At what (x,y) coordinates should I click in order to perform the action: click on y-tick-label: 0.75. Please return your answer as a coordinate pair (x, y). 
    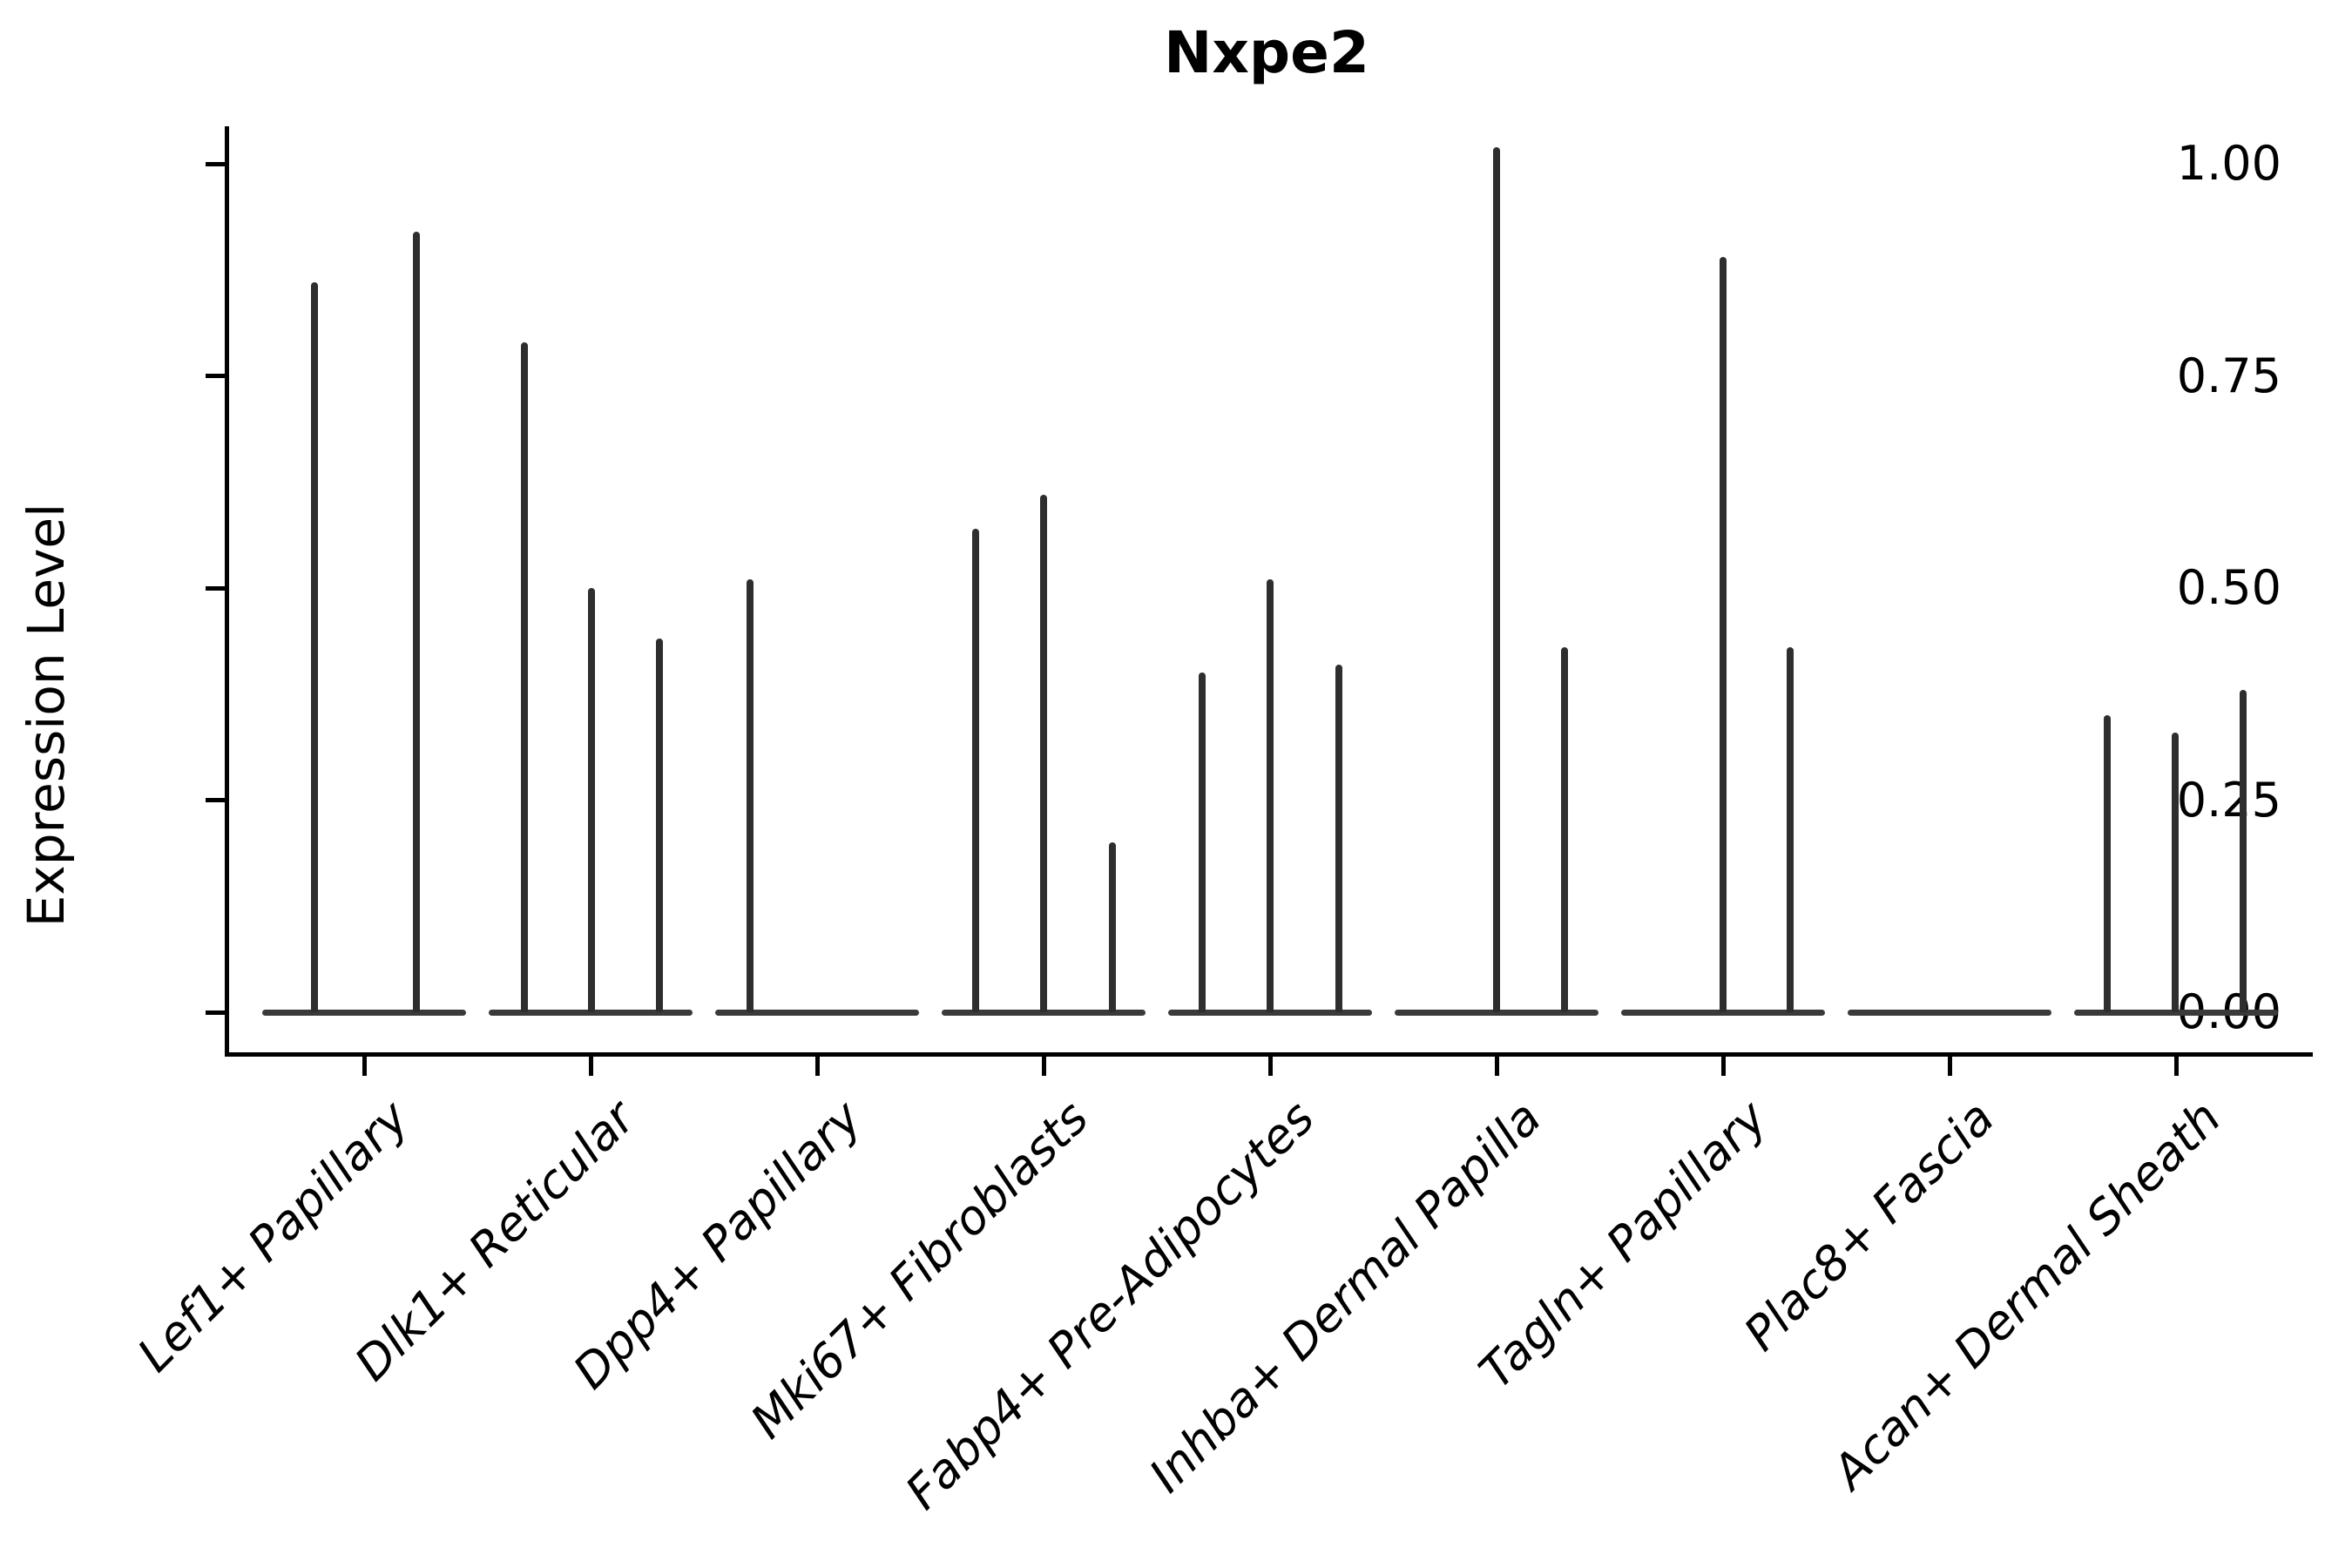
    Looking at the image, I should click on (2228, 375).